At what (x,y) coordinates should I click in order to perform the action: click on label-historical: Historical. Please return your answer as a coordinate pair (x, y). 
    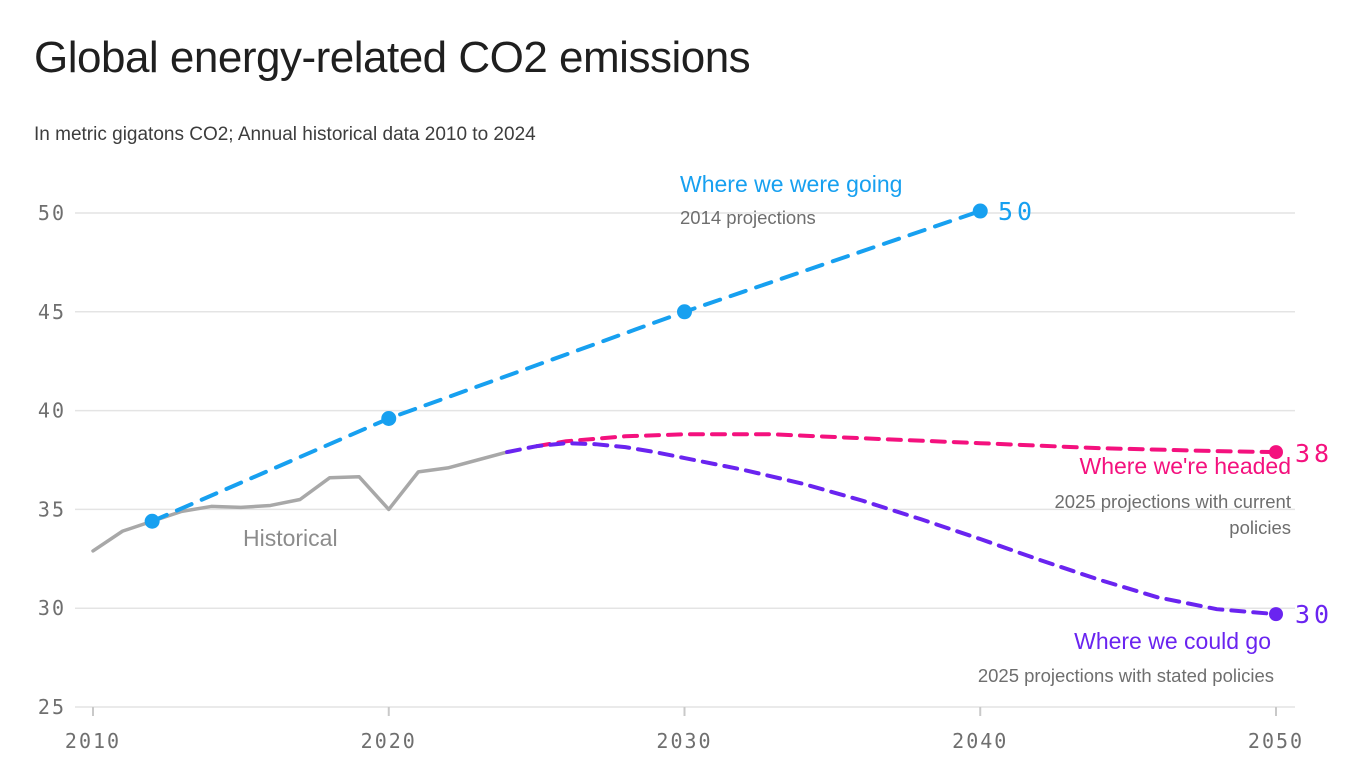
    Looking at the image, I should click on (290, 538).